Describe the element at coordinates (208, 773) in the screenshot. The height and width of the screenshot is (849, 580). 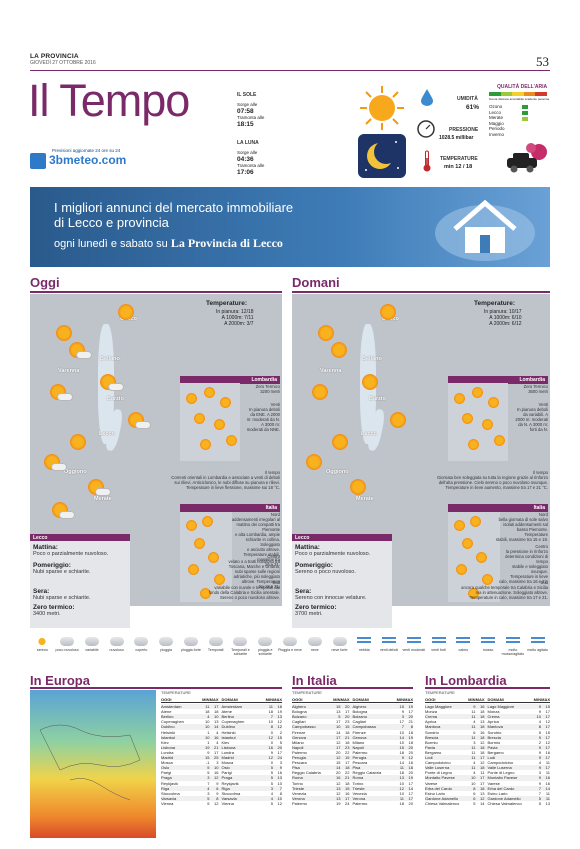
I see `table-cell: 5` at that location.